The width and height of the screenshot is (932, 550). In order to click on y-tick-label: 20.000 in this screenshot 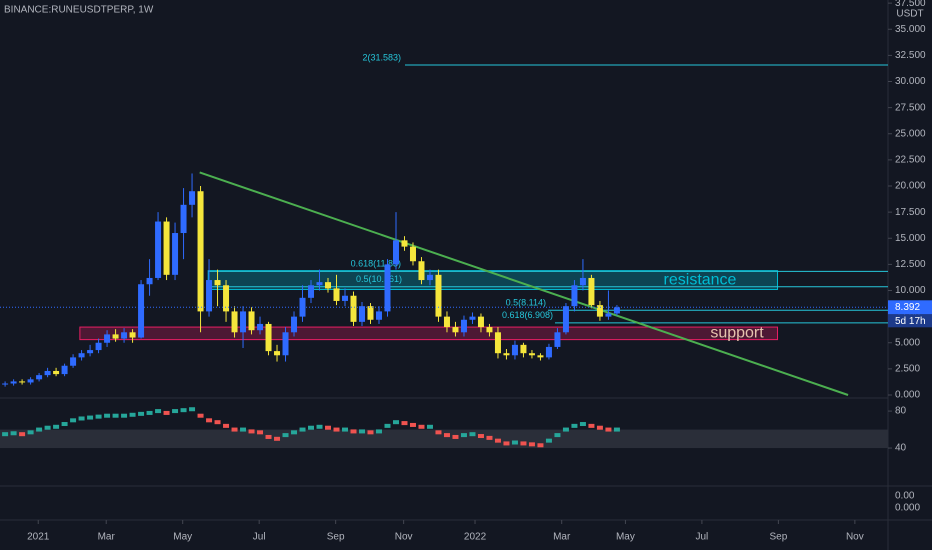, I will do `click(910, 186)`.